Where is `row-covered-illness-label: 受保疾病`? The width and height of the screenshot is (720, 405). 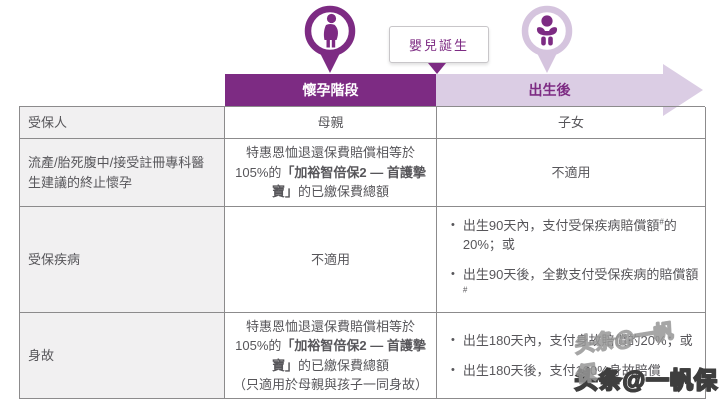
row-covered-illness-label: 受保疾病 is located at coordinates (122, 260).